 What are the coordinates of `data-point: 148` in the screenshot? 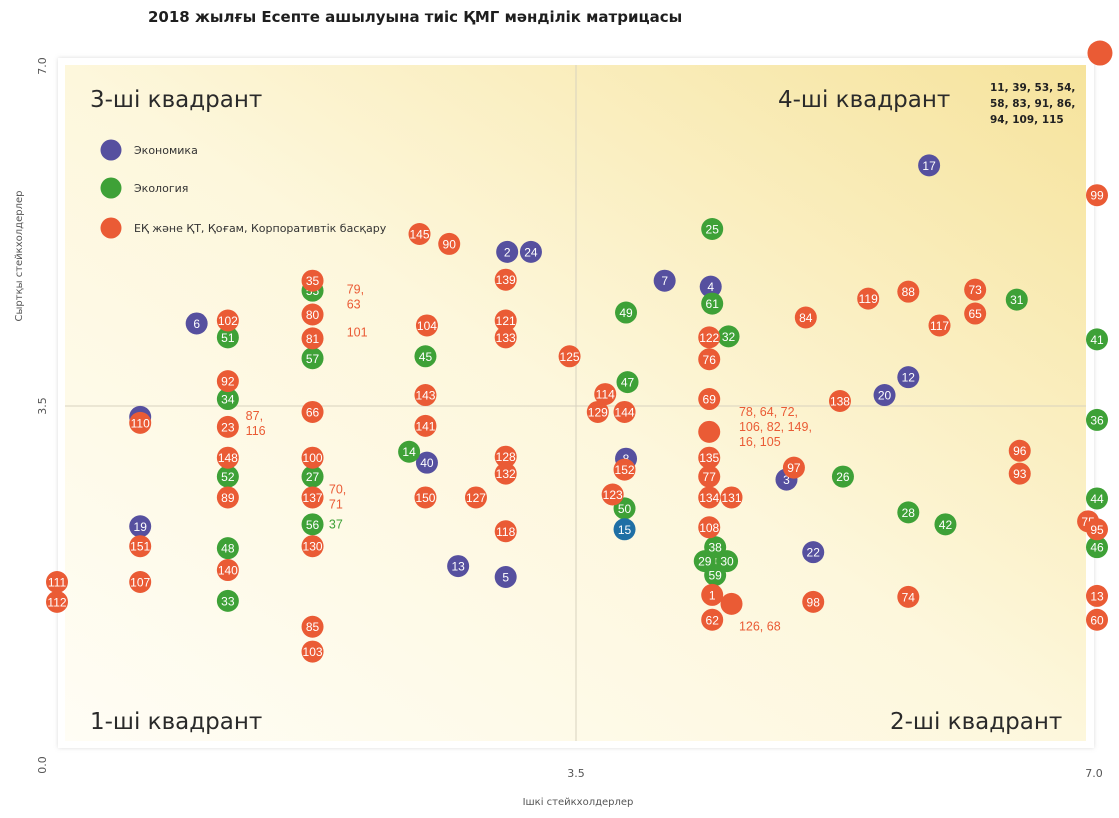 It's located at (227, 457).